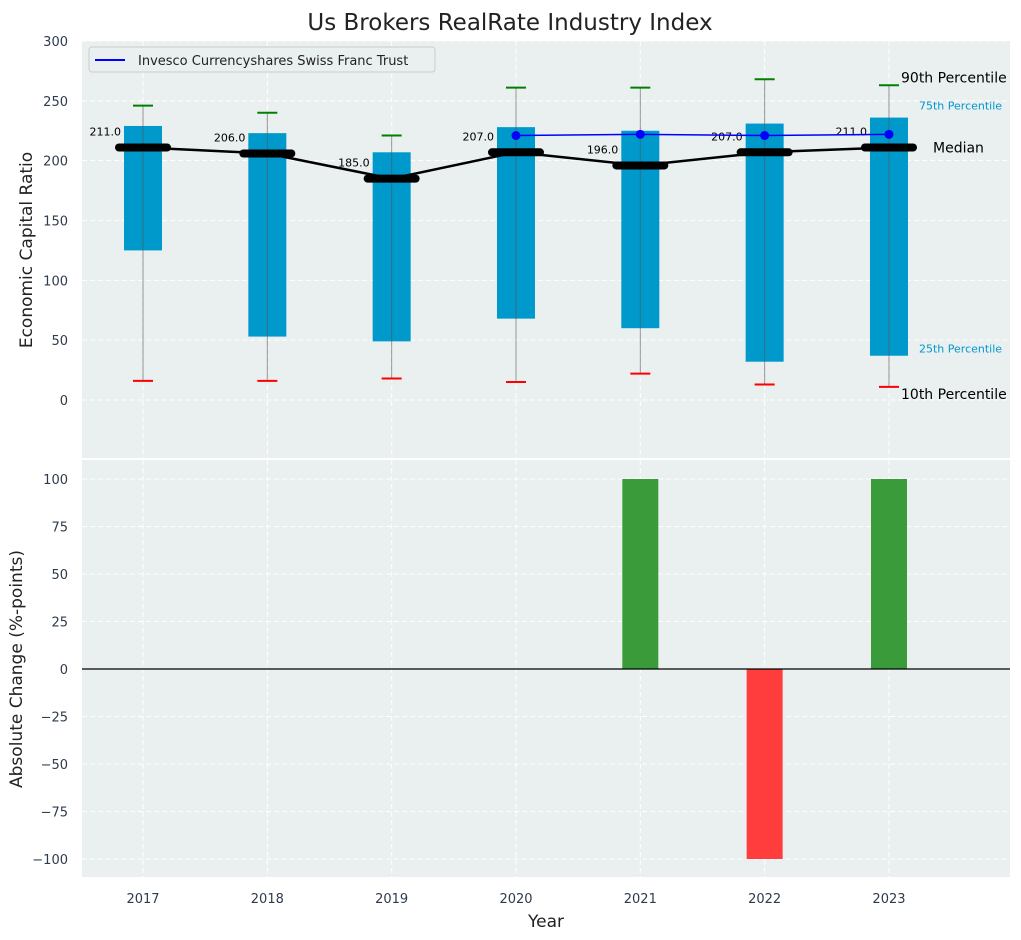 The width and height of the screenshot is (1021, 940). What do you see at coordinates (55, 102) in the screenshot?
I see `y-tick-label: 250` at bounding box center [55, 102].